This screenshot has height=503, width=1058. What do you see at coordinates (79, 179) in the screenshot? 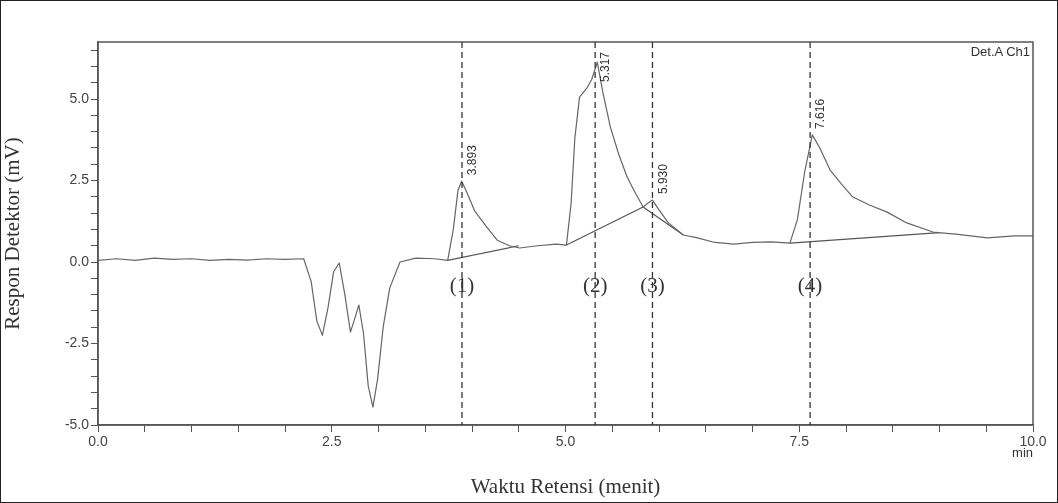
I see `y-tick-label: 2.5` at bounding box center [79, 179].